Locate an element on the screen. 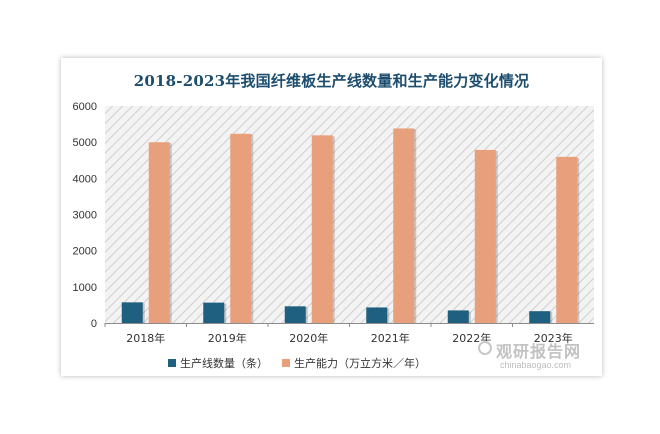  legend-label-capacity: 生产能力（万立方米／年） is located at coordinates (360, 363).